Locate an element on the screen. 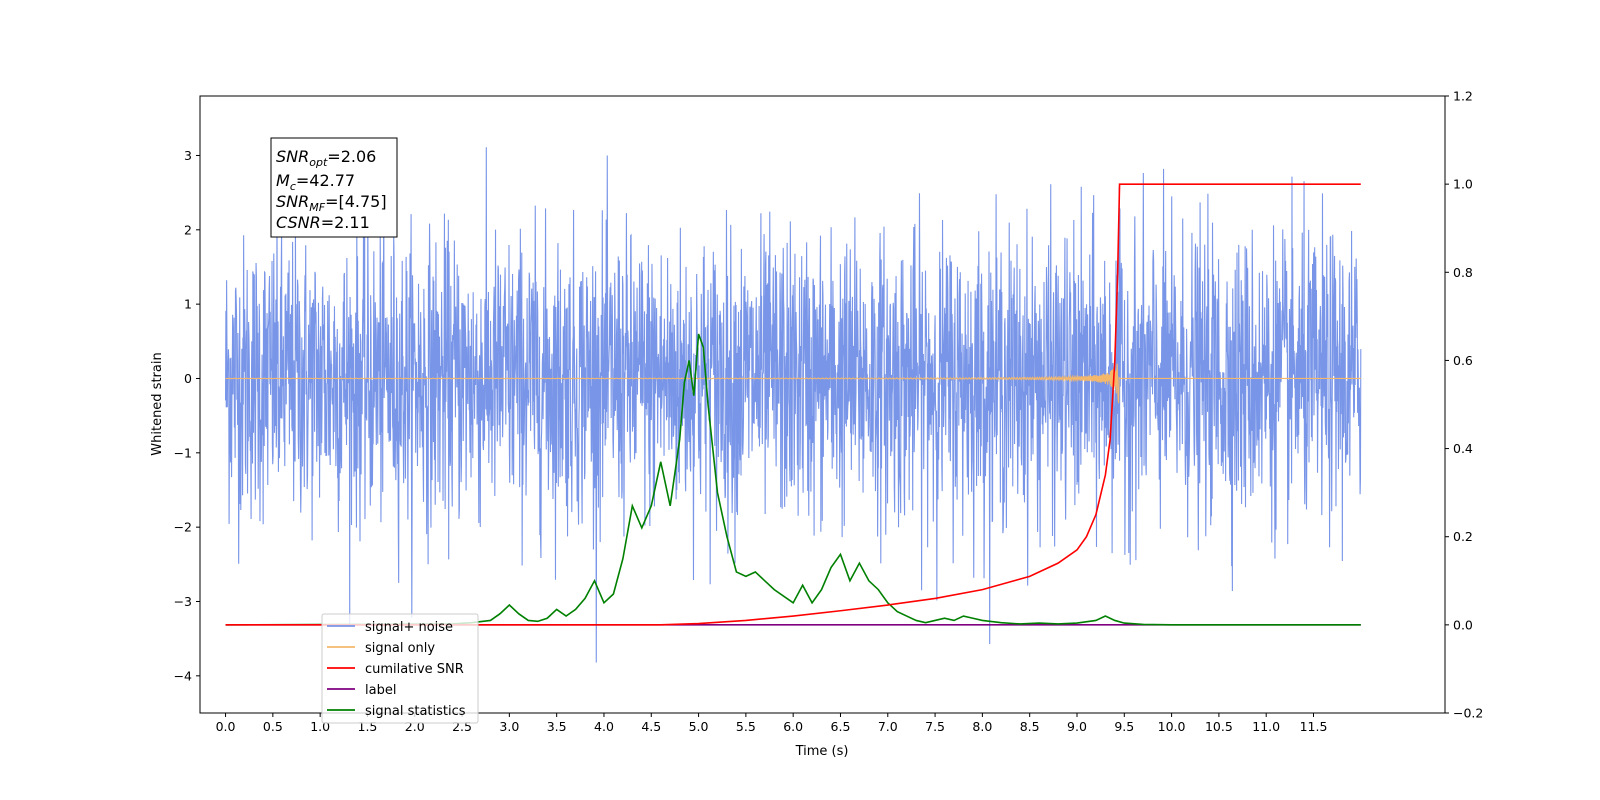 Image resolution: width=1600 pixels, height=800 pixels. snr-opt-text: SNRopt=2.06 is located at coordinates (326, 158).